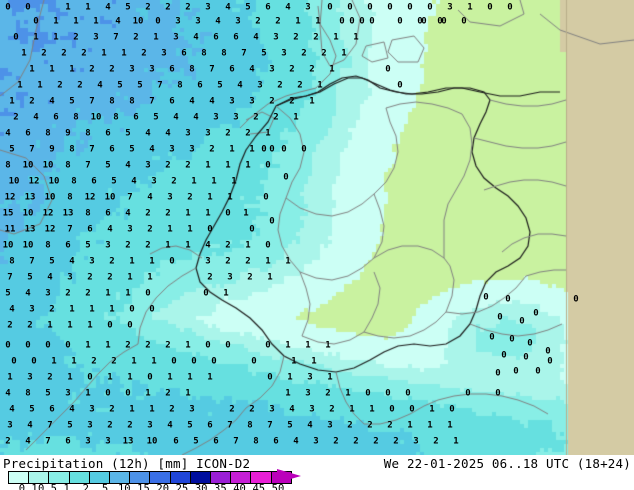 The image size is (634, 490). Describe the element at coordinates (124, 486) in the screenshot. I see `color-scale-tick: 10` at that location.